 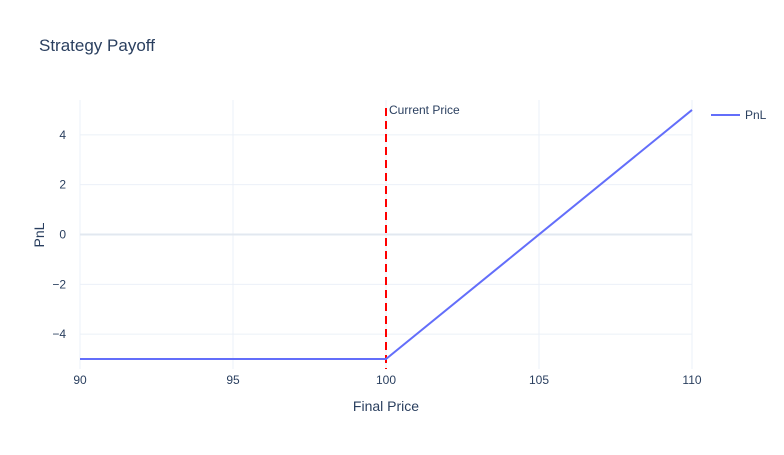 What do you see at coordinates (756, 115) in the screenshot?
I see `legend-label: PnL` at bounding box center [756, 115].